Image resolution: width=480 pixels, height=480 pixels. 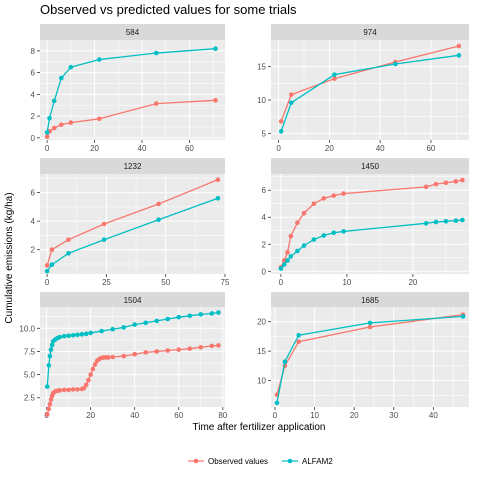 I want to click on y-tick-label: 20, so click(x=261, y=322).